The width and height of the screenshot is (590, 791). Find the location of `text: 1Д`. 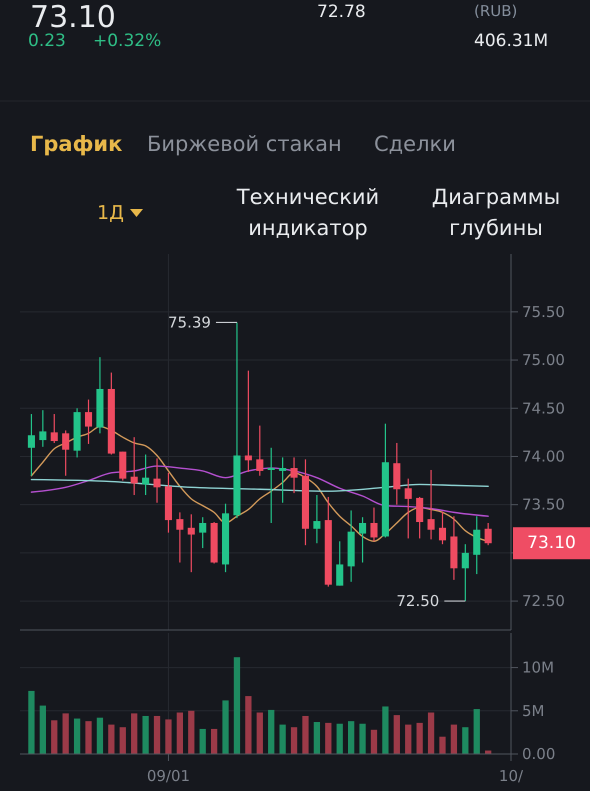

text: 1Д is located at coordinates (110, 213).